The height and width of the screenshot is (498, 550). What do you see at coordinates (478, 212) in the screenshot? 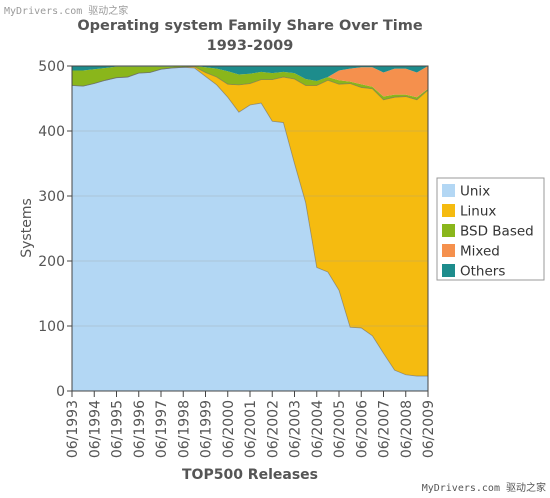
I see `legend-label-linux: Linux` at bounding box center [478, 212].